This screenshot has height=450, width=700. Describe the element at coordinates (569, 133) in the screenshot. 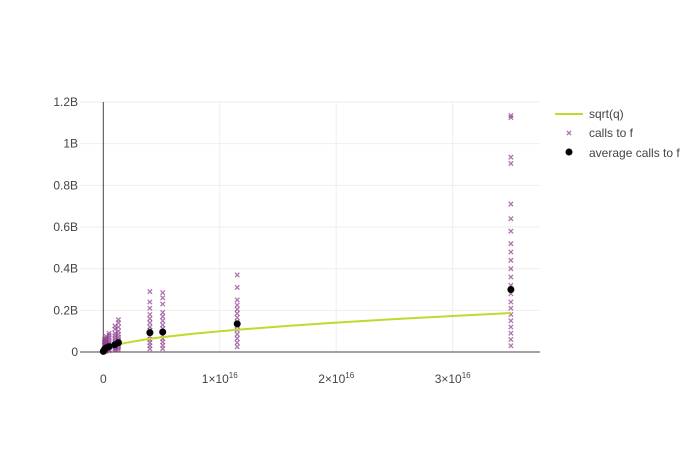

I see `legend-calls-to-f-swatch` at that location.